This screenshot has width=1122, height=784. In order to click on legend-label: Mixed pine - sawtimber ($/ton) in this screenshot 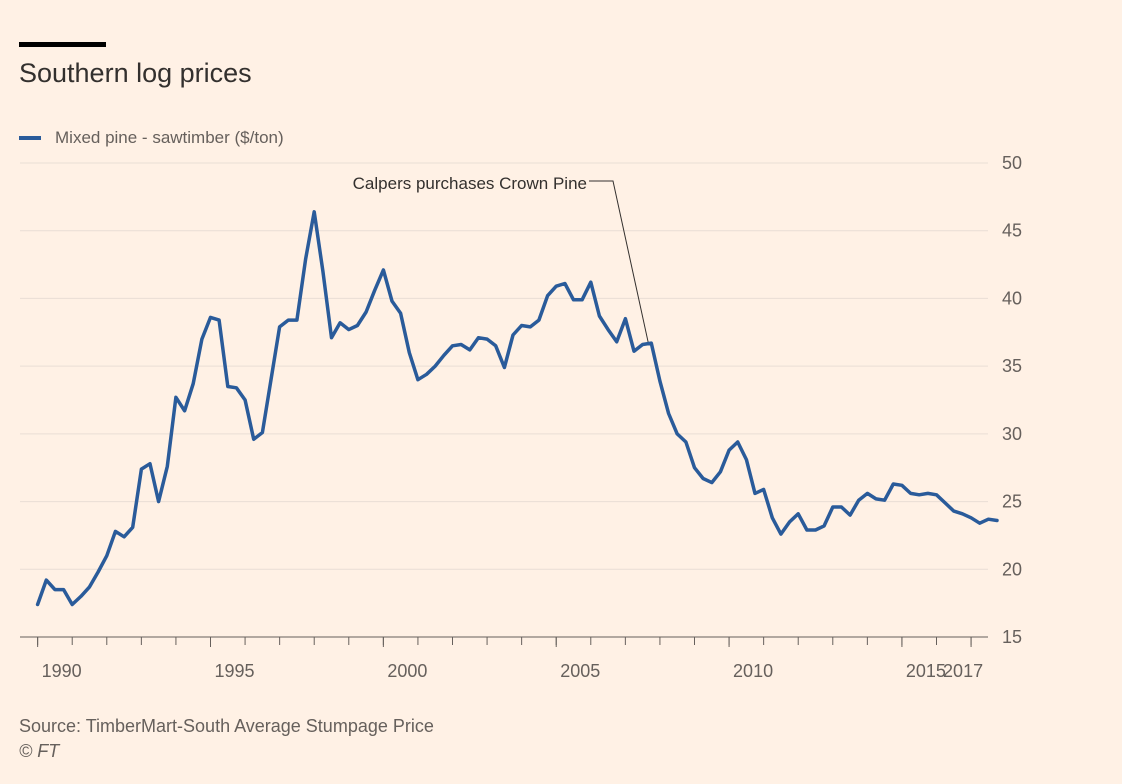, I will do `click(169, 137)`.